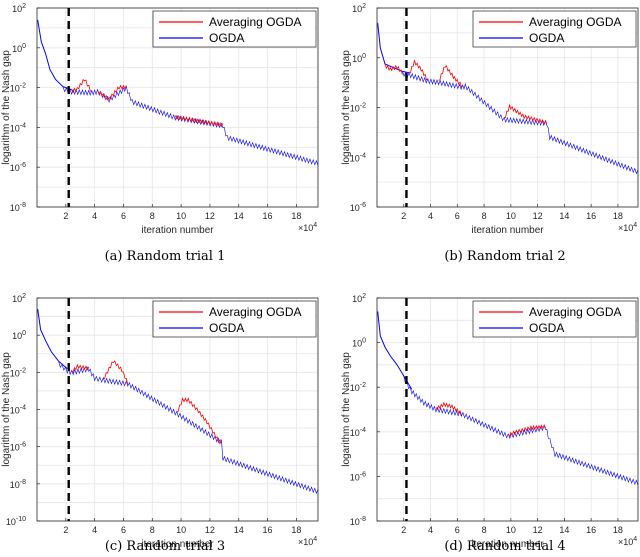  What do you see at coordinates (16, 521) in the screenshot?
I see `y-tick-label: 10⁻¹⁰` at bounding box center [16, 521].